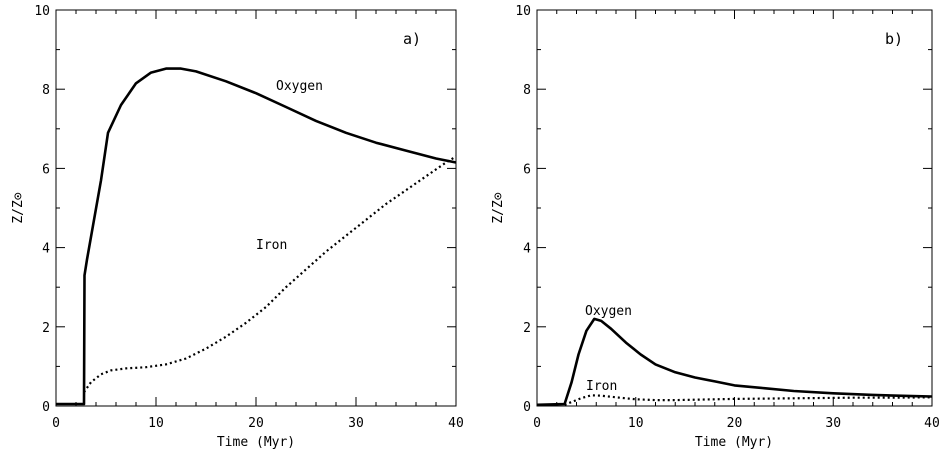  What do you see at coordinates (527, 249) in the screenshot?
I see `panel-b-y-tick-label: 4` at bounding box center [527, 249].